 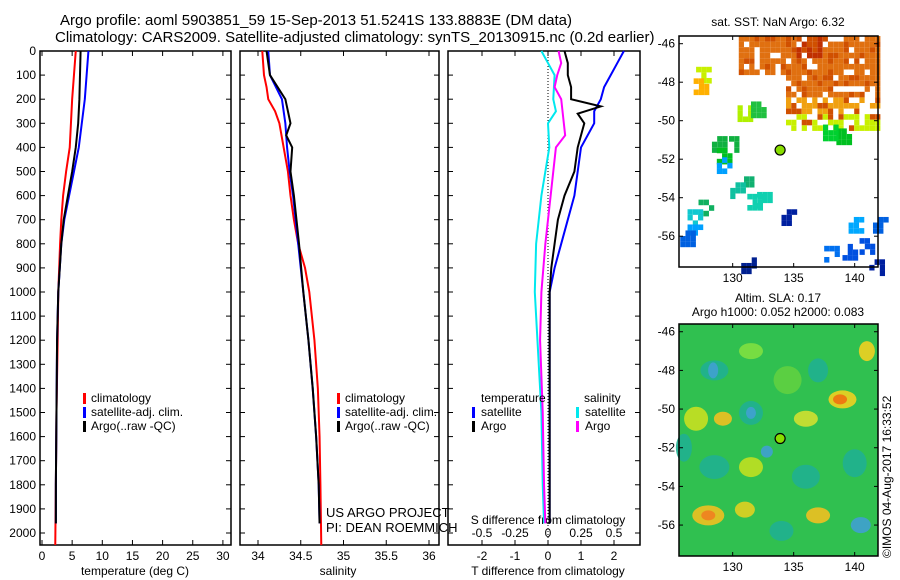 I want to click on legend-label: satellite-adj. clim., so click(x=137, y=412).